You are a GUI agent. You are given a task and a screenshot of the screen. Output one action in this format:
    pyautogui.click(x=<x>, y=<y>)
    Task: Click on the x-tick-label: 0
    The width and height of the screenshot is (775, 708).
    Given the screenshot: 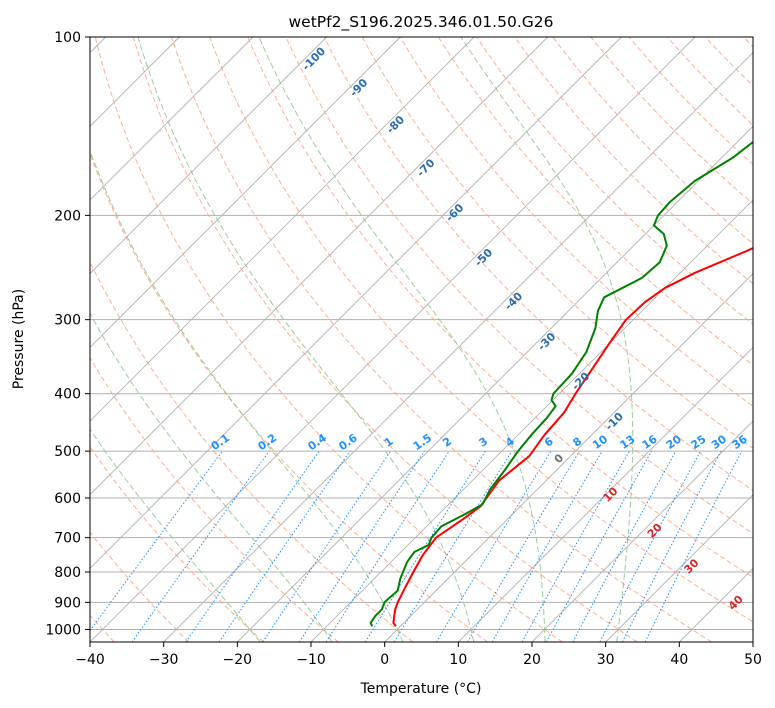 What is the action you would take?
    pyautogui.click(x=384, y=660)
    